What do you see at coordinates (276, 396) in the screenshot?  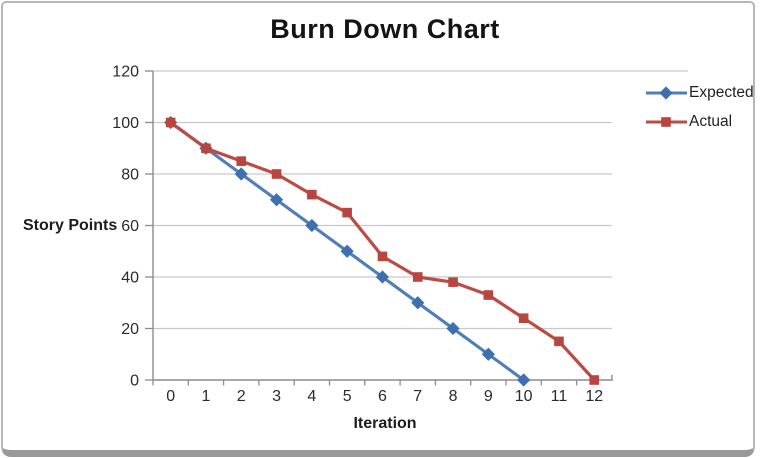 I see `x-tick-label-3: 3` at bounding box center [276, 396].